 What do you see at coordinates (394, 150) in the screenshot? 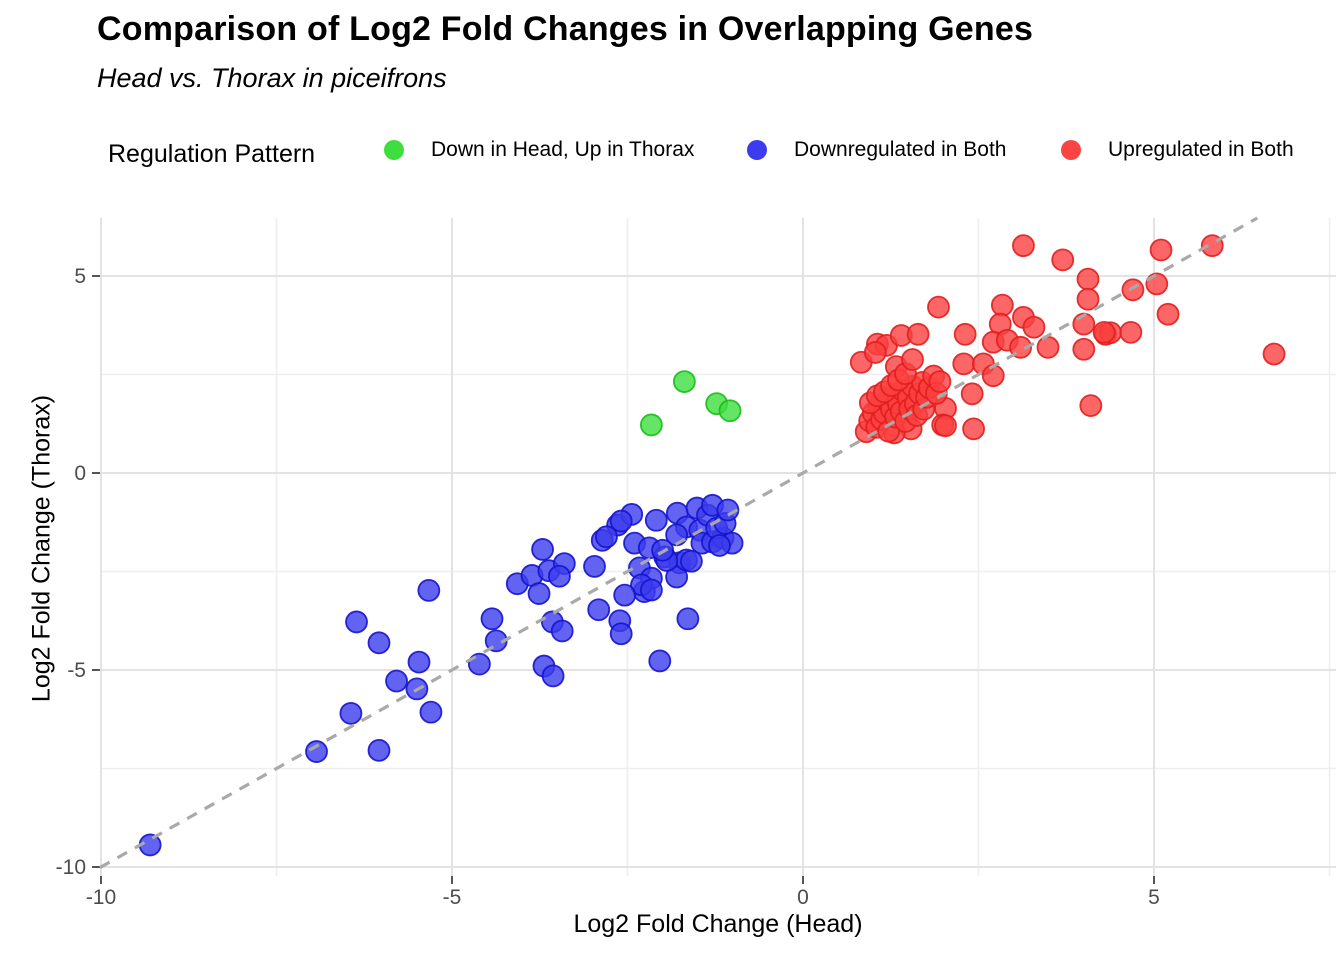
I see `legend-swatch-green-icon` at bounding box center [394, 150].